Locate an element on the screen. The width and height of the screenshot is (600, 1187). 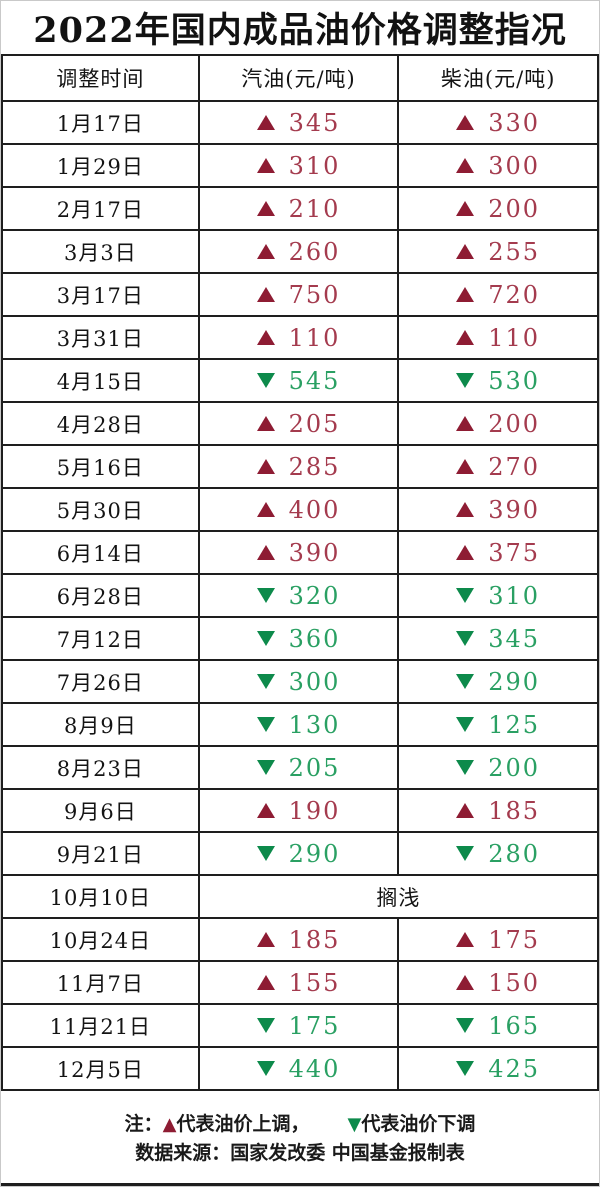
change-indicator: 530 is located at coordinates (498, 381).